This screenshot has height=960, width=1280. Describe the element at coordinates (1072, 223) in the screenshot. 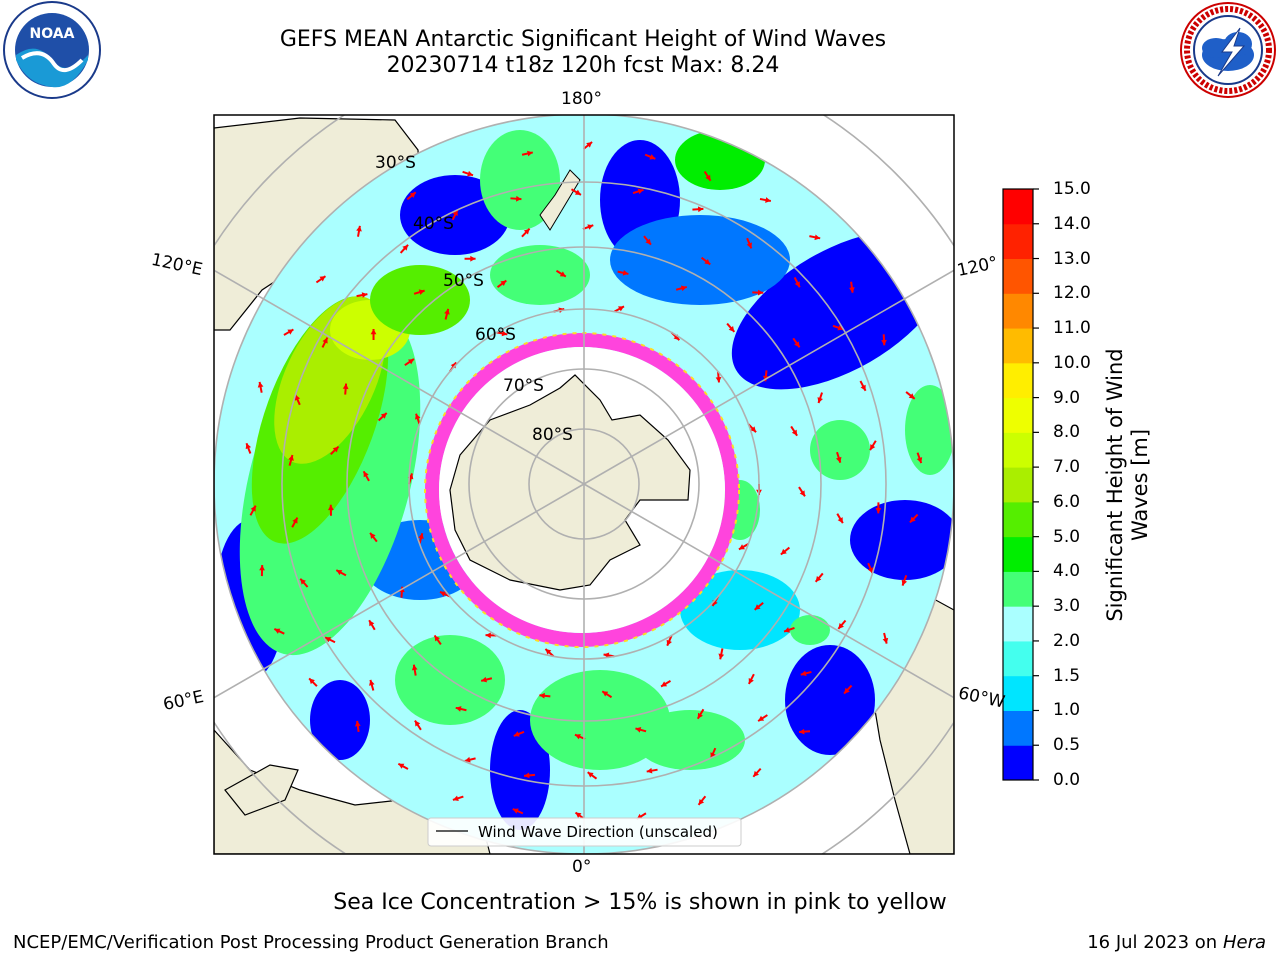

I see `colorbar-tick-label: 14.0` at that location.